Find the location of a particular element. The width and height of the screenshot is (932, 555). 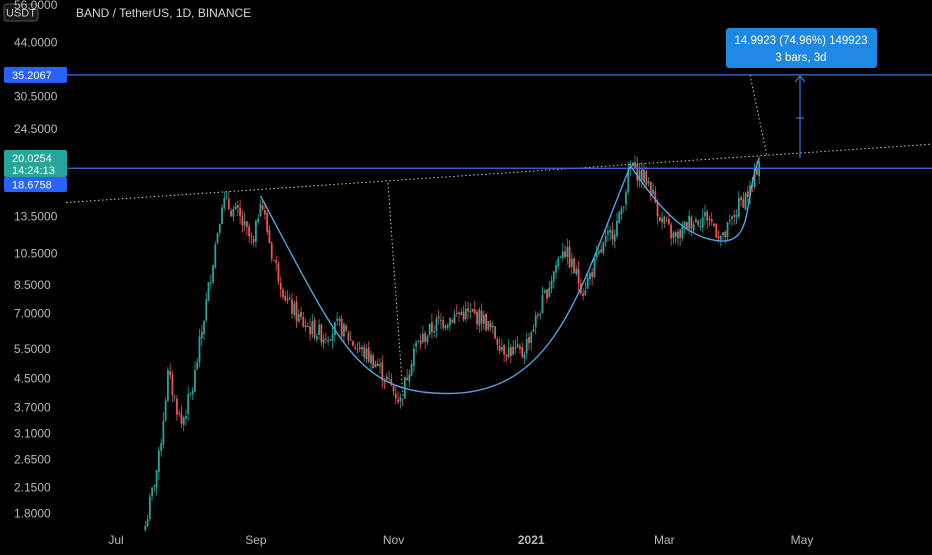

handle-curve is located at coordinates (694, 199).